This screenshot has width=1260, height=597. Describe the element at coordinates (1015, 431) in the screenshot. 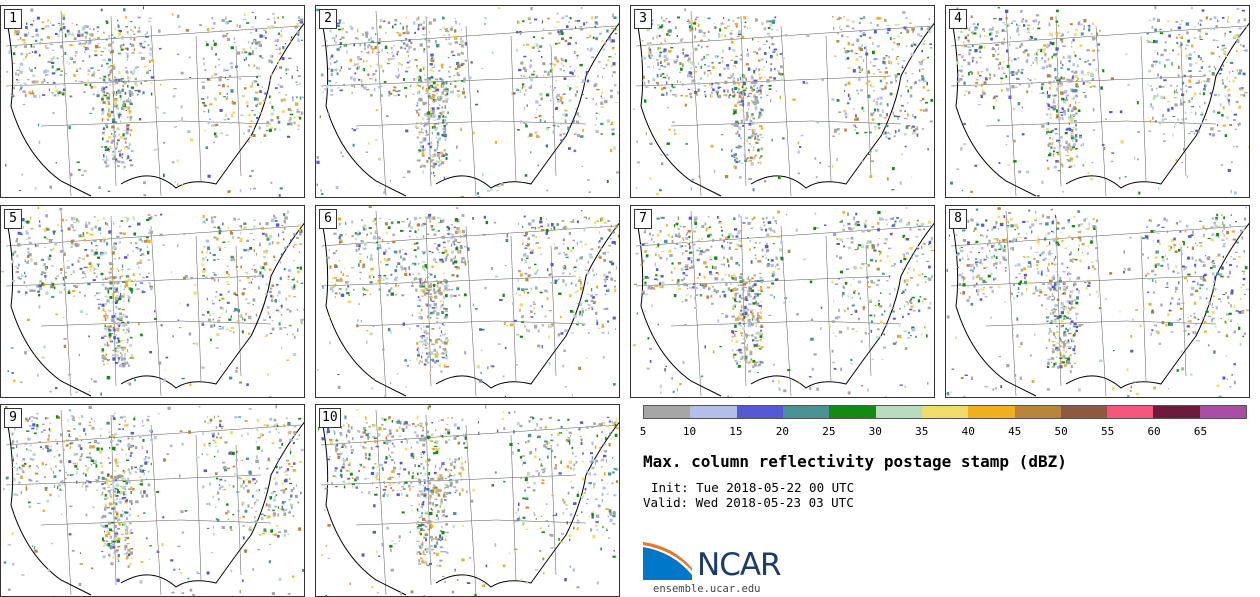

I see `colorbar-tick-label: 45` at that location.